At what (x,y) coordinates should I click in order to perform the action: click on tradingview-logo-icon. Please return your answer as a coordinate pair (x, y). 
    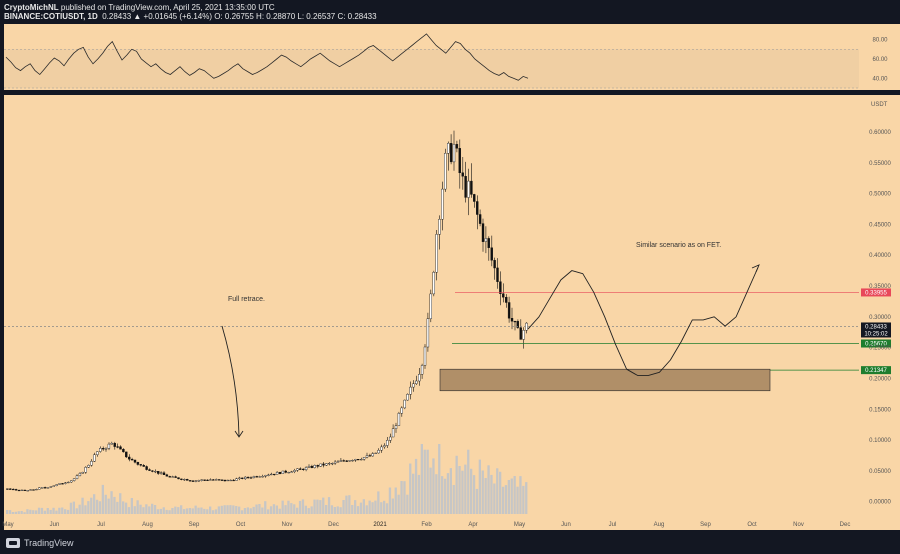
    Looking at the image, I should click on (13, 543).